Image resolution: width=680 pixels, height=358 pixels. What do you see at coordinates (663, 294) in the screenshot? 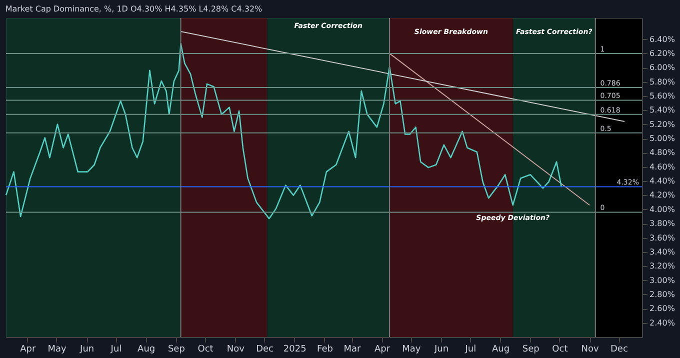
I see `y-tick-label: 2.80%` at bounding box center [663, 294].